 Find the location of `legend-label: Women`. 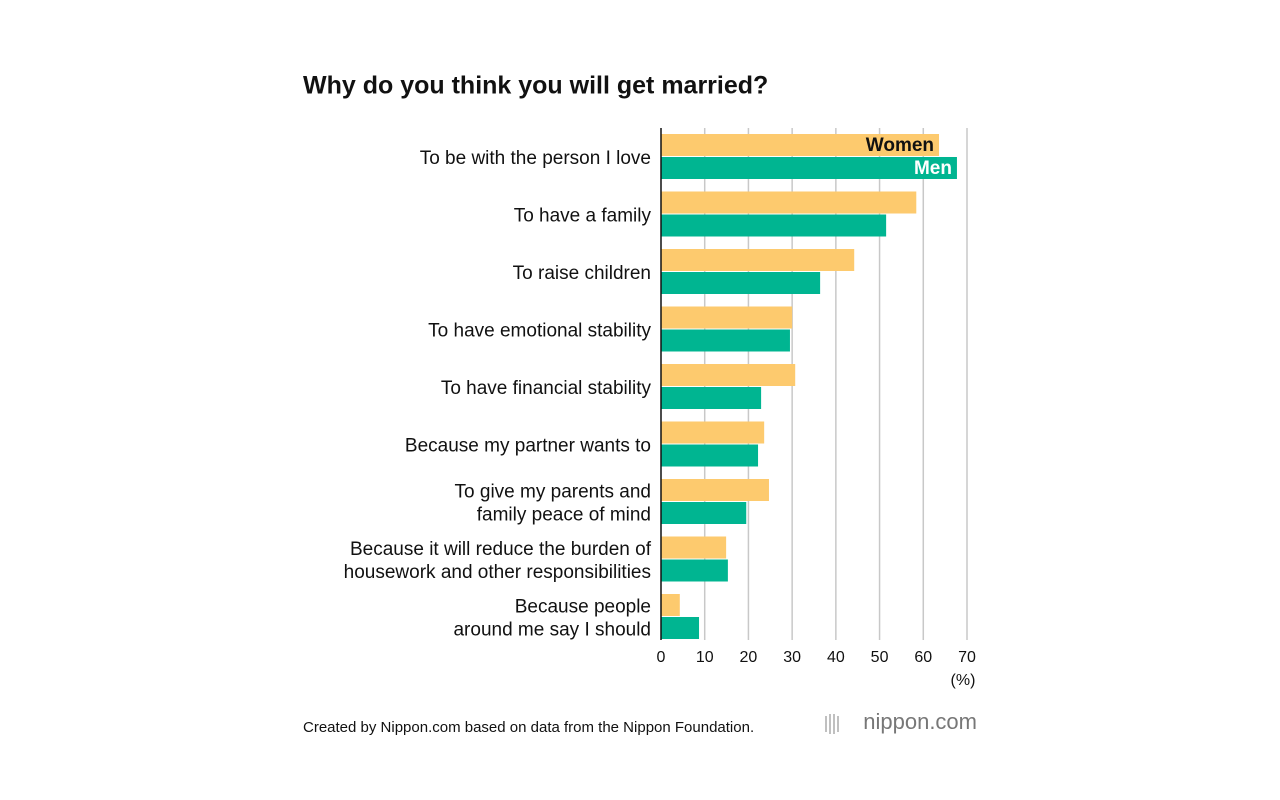

legend-label: Women is located at coordinates (900, 145).